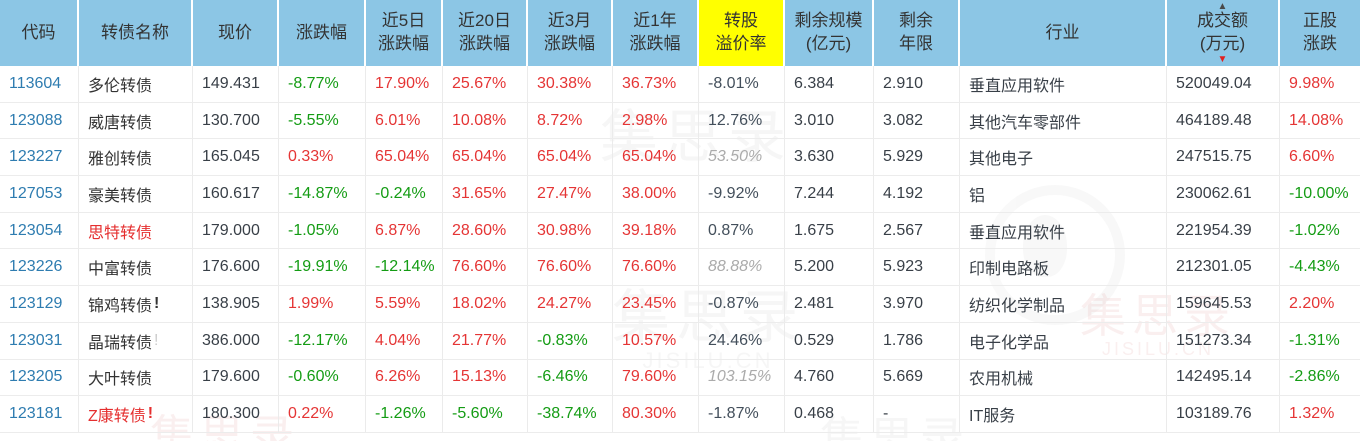 This screenshot has width=1360, height=441. What do you see at coordinates (742, 378) in the screenshot?
I see `cell-premium: 103.15%` at bounding box center [742, 378].